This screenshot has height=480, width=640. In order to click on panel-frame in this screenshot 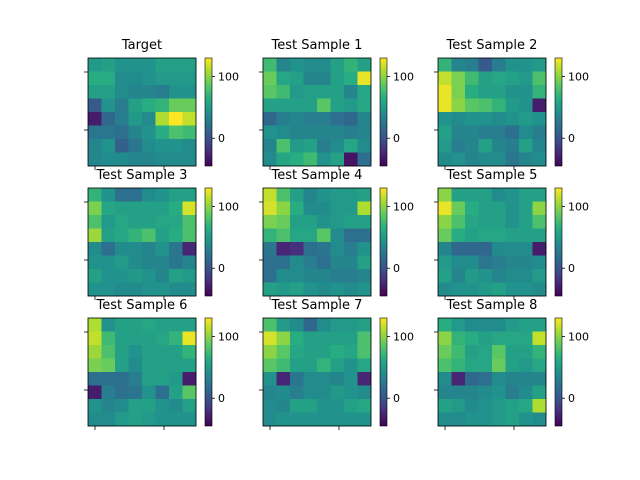, I will do `click(492, 242)`.